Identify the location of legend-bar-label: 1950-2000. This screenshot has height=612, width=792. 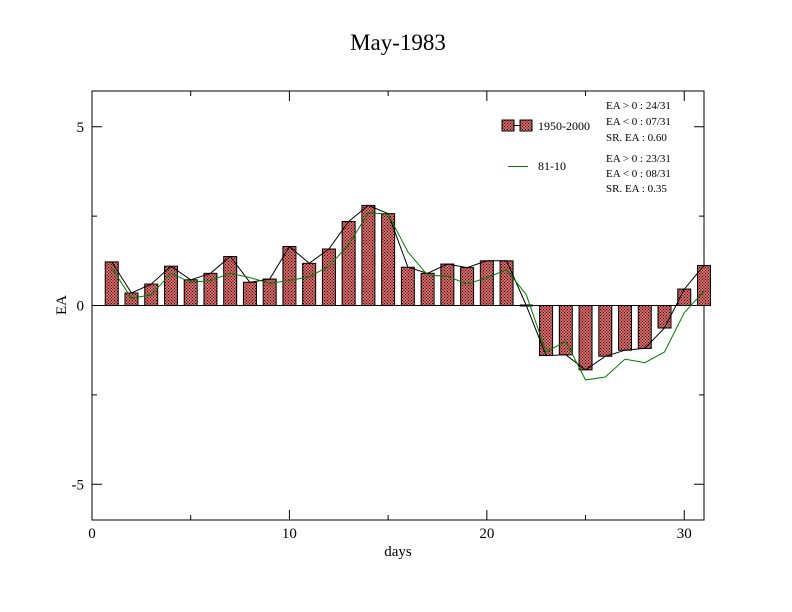
(564, 126).